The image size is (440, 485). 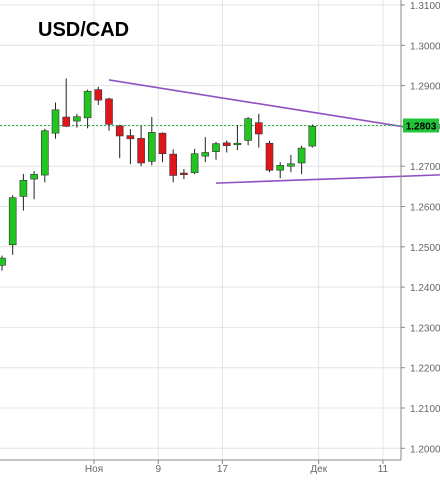 I want to click on y-tick-label: 1.3000, so click(x=425, y=46).